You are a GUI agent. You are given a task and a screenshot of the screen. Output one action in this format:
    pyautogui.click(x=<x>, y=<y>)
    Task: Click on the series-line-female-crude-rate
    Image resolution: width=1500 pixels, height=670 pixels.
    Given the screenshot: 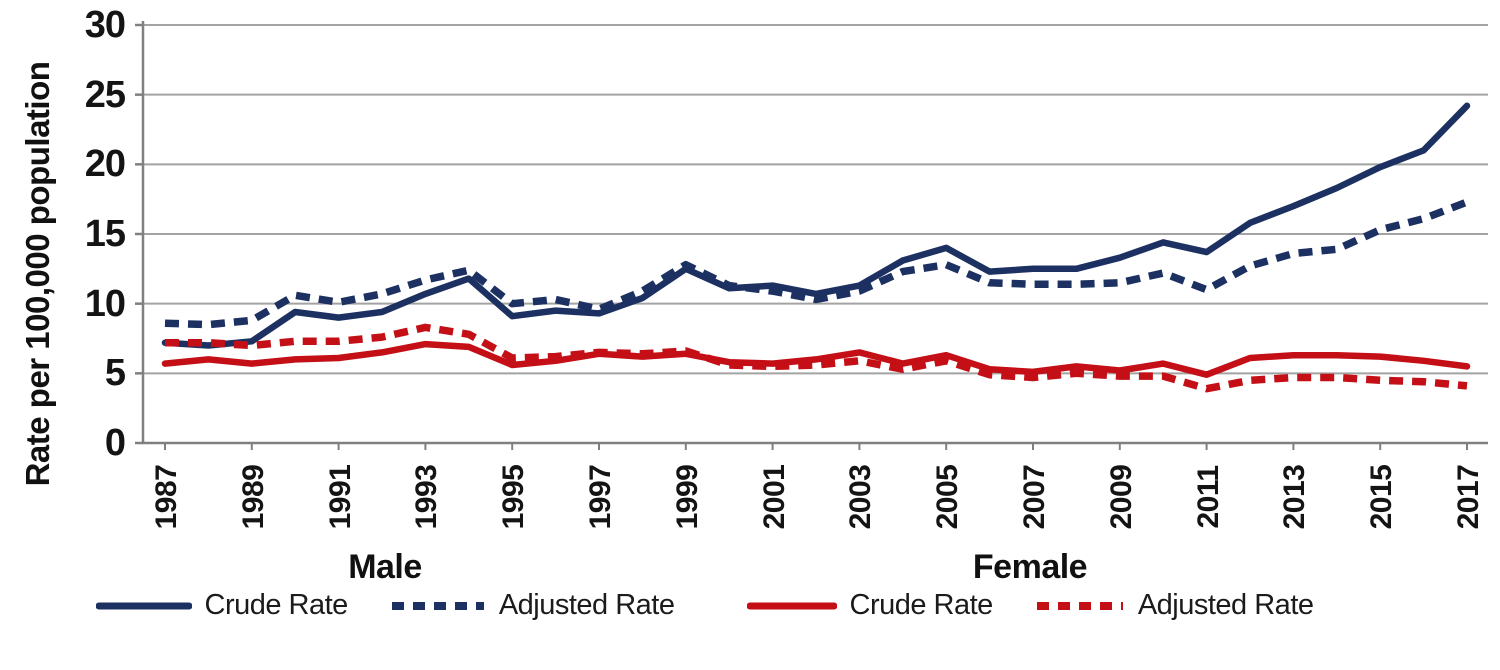 What is the action you would take?
    pyautogui.click(x=816, y=359)
    